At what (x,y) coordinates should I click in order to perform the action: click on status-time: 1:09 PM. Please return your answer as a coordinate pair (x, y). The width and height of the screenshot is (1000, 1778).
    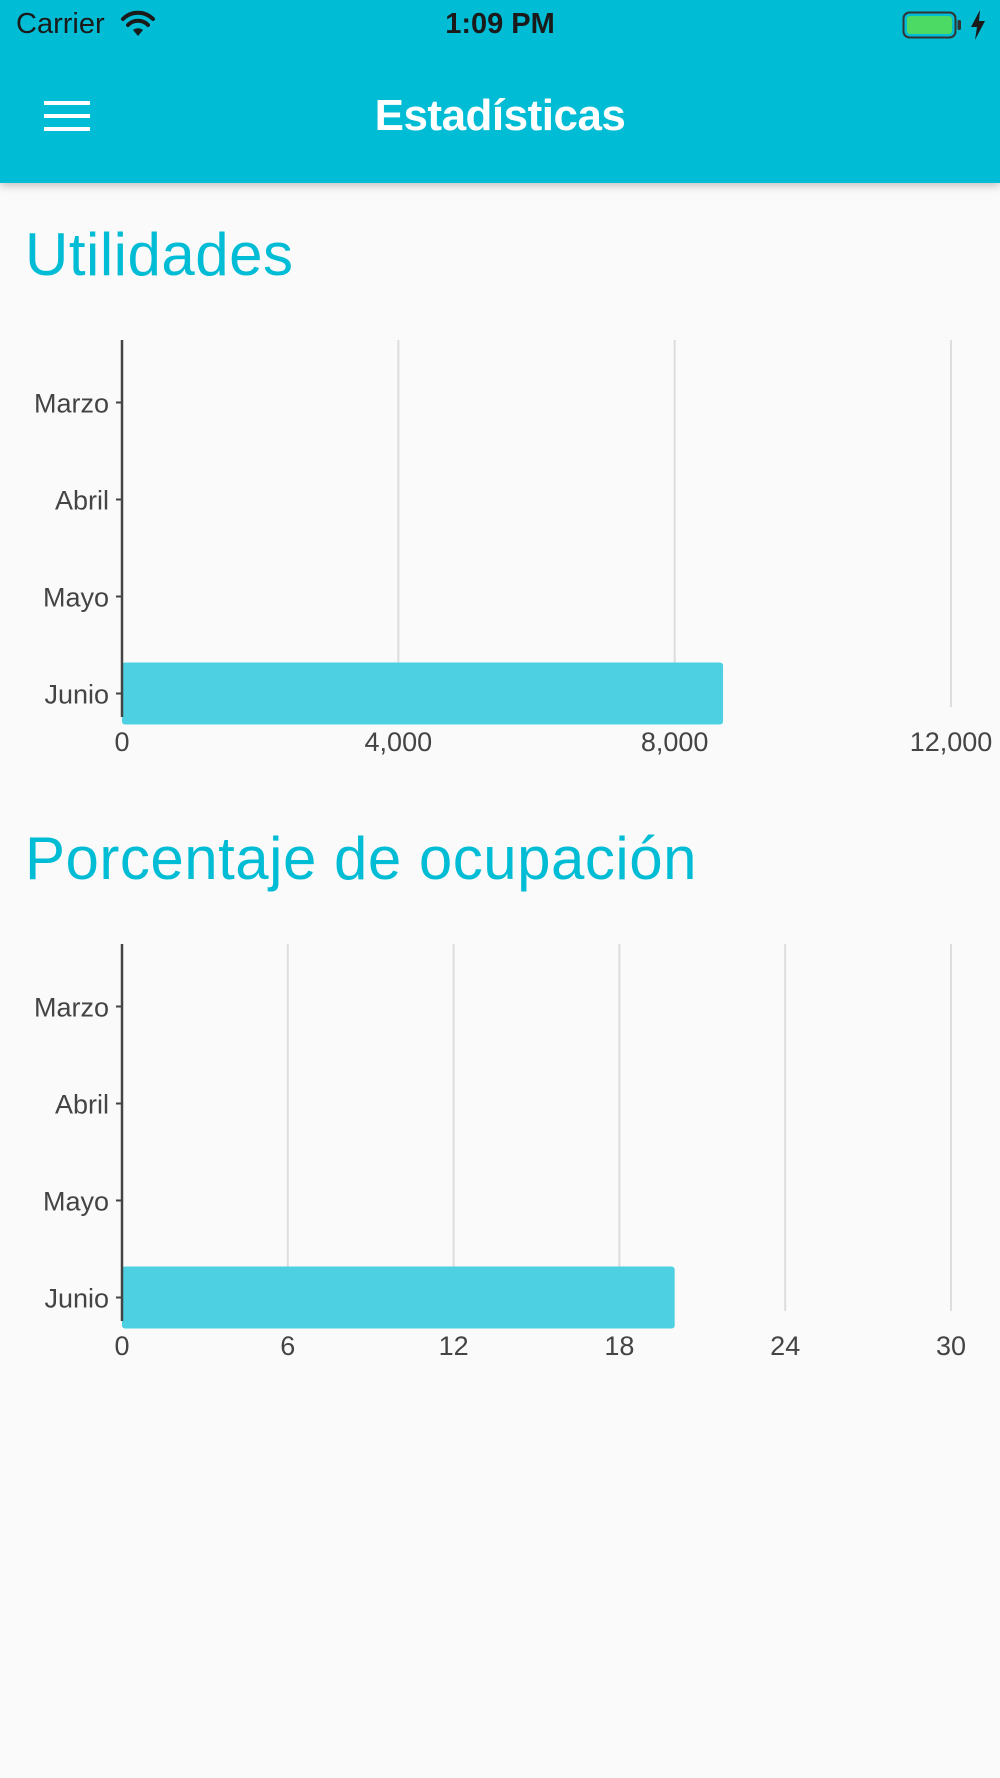
    Looking at the image, I should click on (500, 24).